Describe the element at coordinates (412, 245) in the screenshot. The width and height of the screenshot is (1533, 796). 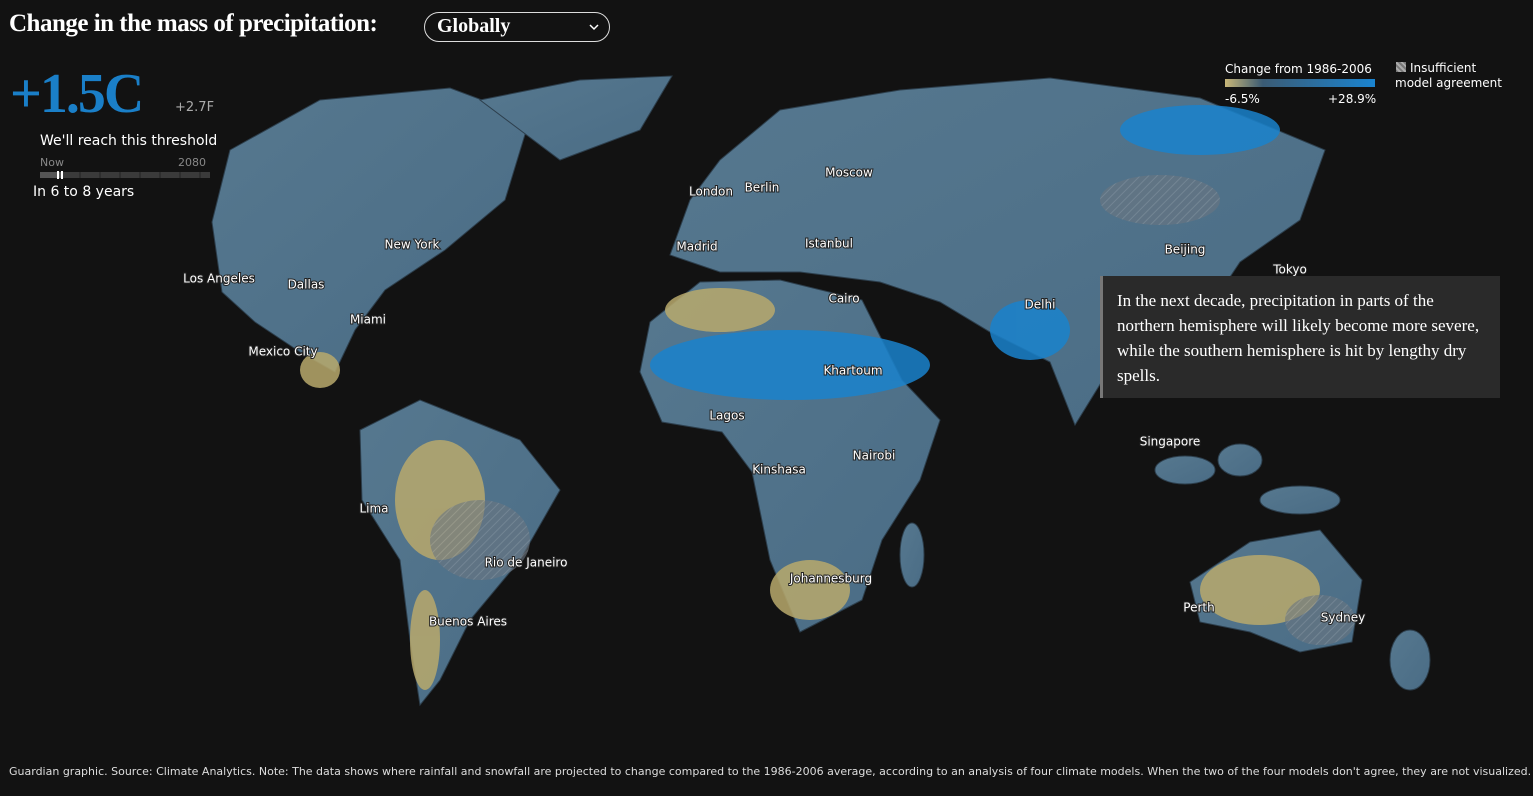
I see `city-label: New York` at that location.